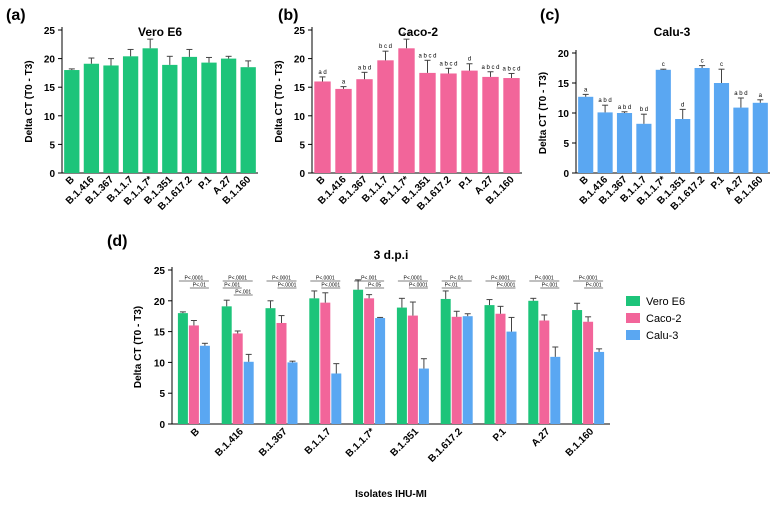 The height and width of the screenshot is (514, 782). What do you see at coordinates (16, 15) in the screenshot?
I see `panel-label: (a)` at bounding box center [16, 15].